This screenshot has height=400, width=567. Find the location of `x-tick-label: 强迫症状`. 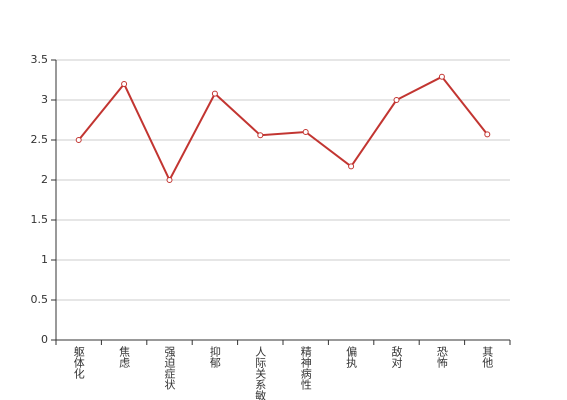

x-tick-label: 强迫症状 is located at coordinates (169, 368).